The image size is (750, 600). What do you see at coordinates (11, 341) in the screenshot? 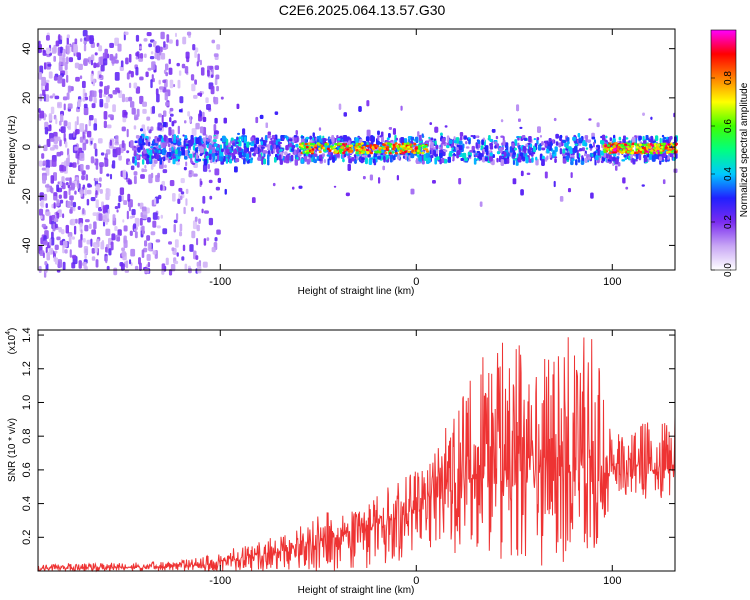
I see `snr-y-scale-note: (x104)` at bounding box center [11, 341].